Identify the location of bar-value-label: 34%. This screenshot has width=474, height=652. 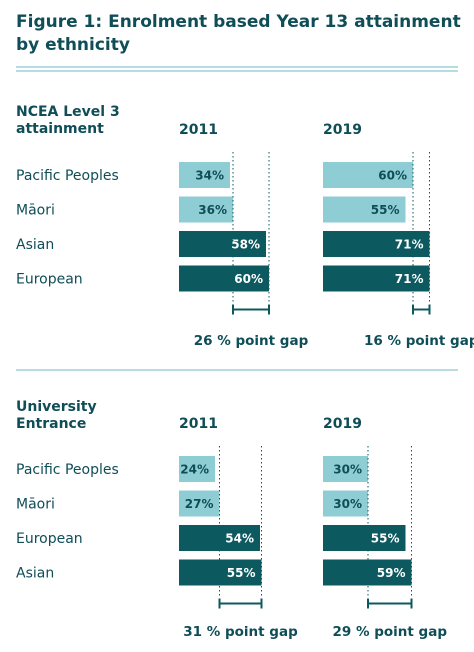
(209, 176).